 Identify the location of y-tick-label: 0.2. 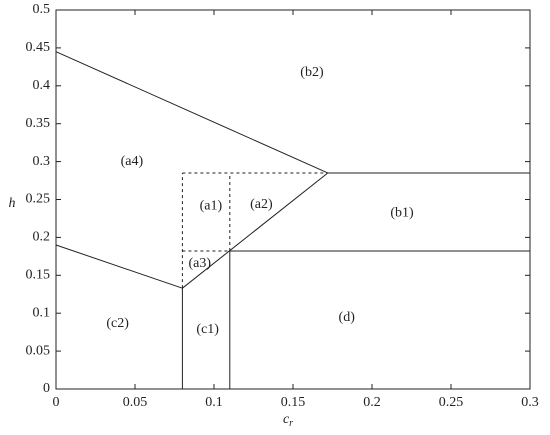
(42, 237).